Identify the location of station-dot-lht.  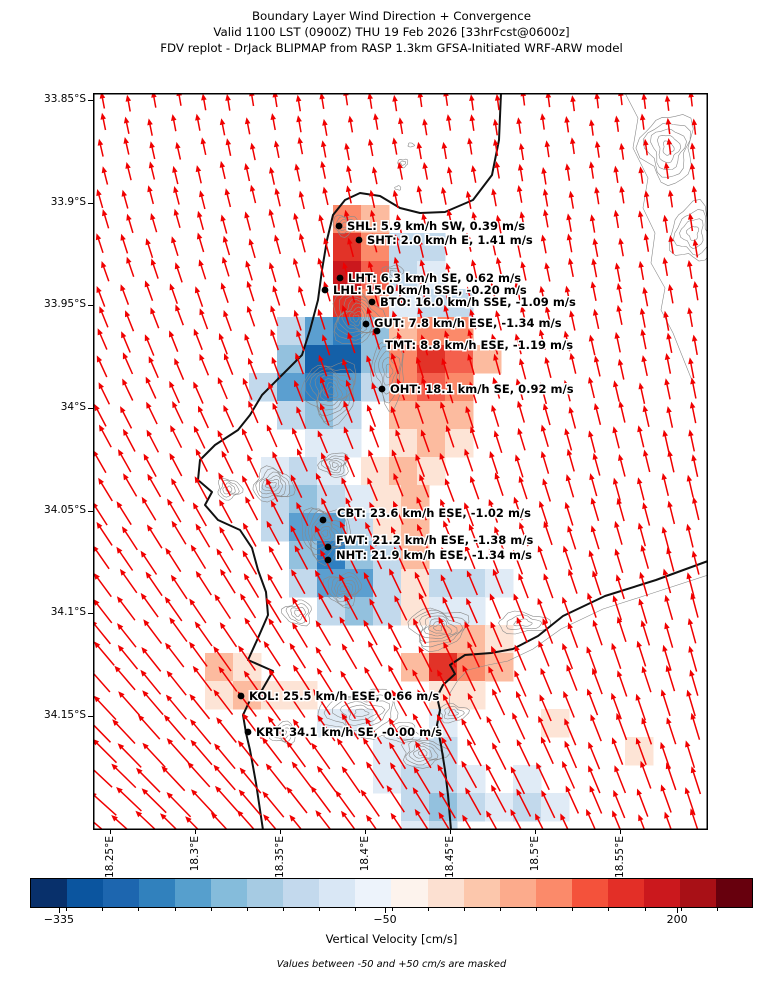
(340, 278).